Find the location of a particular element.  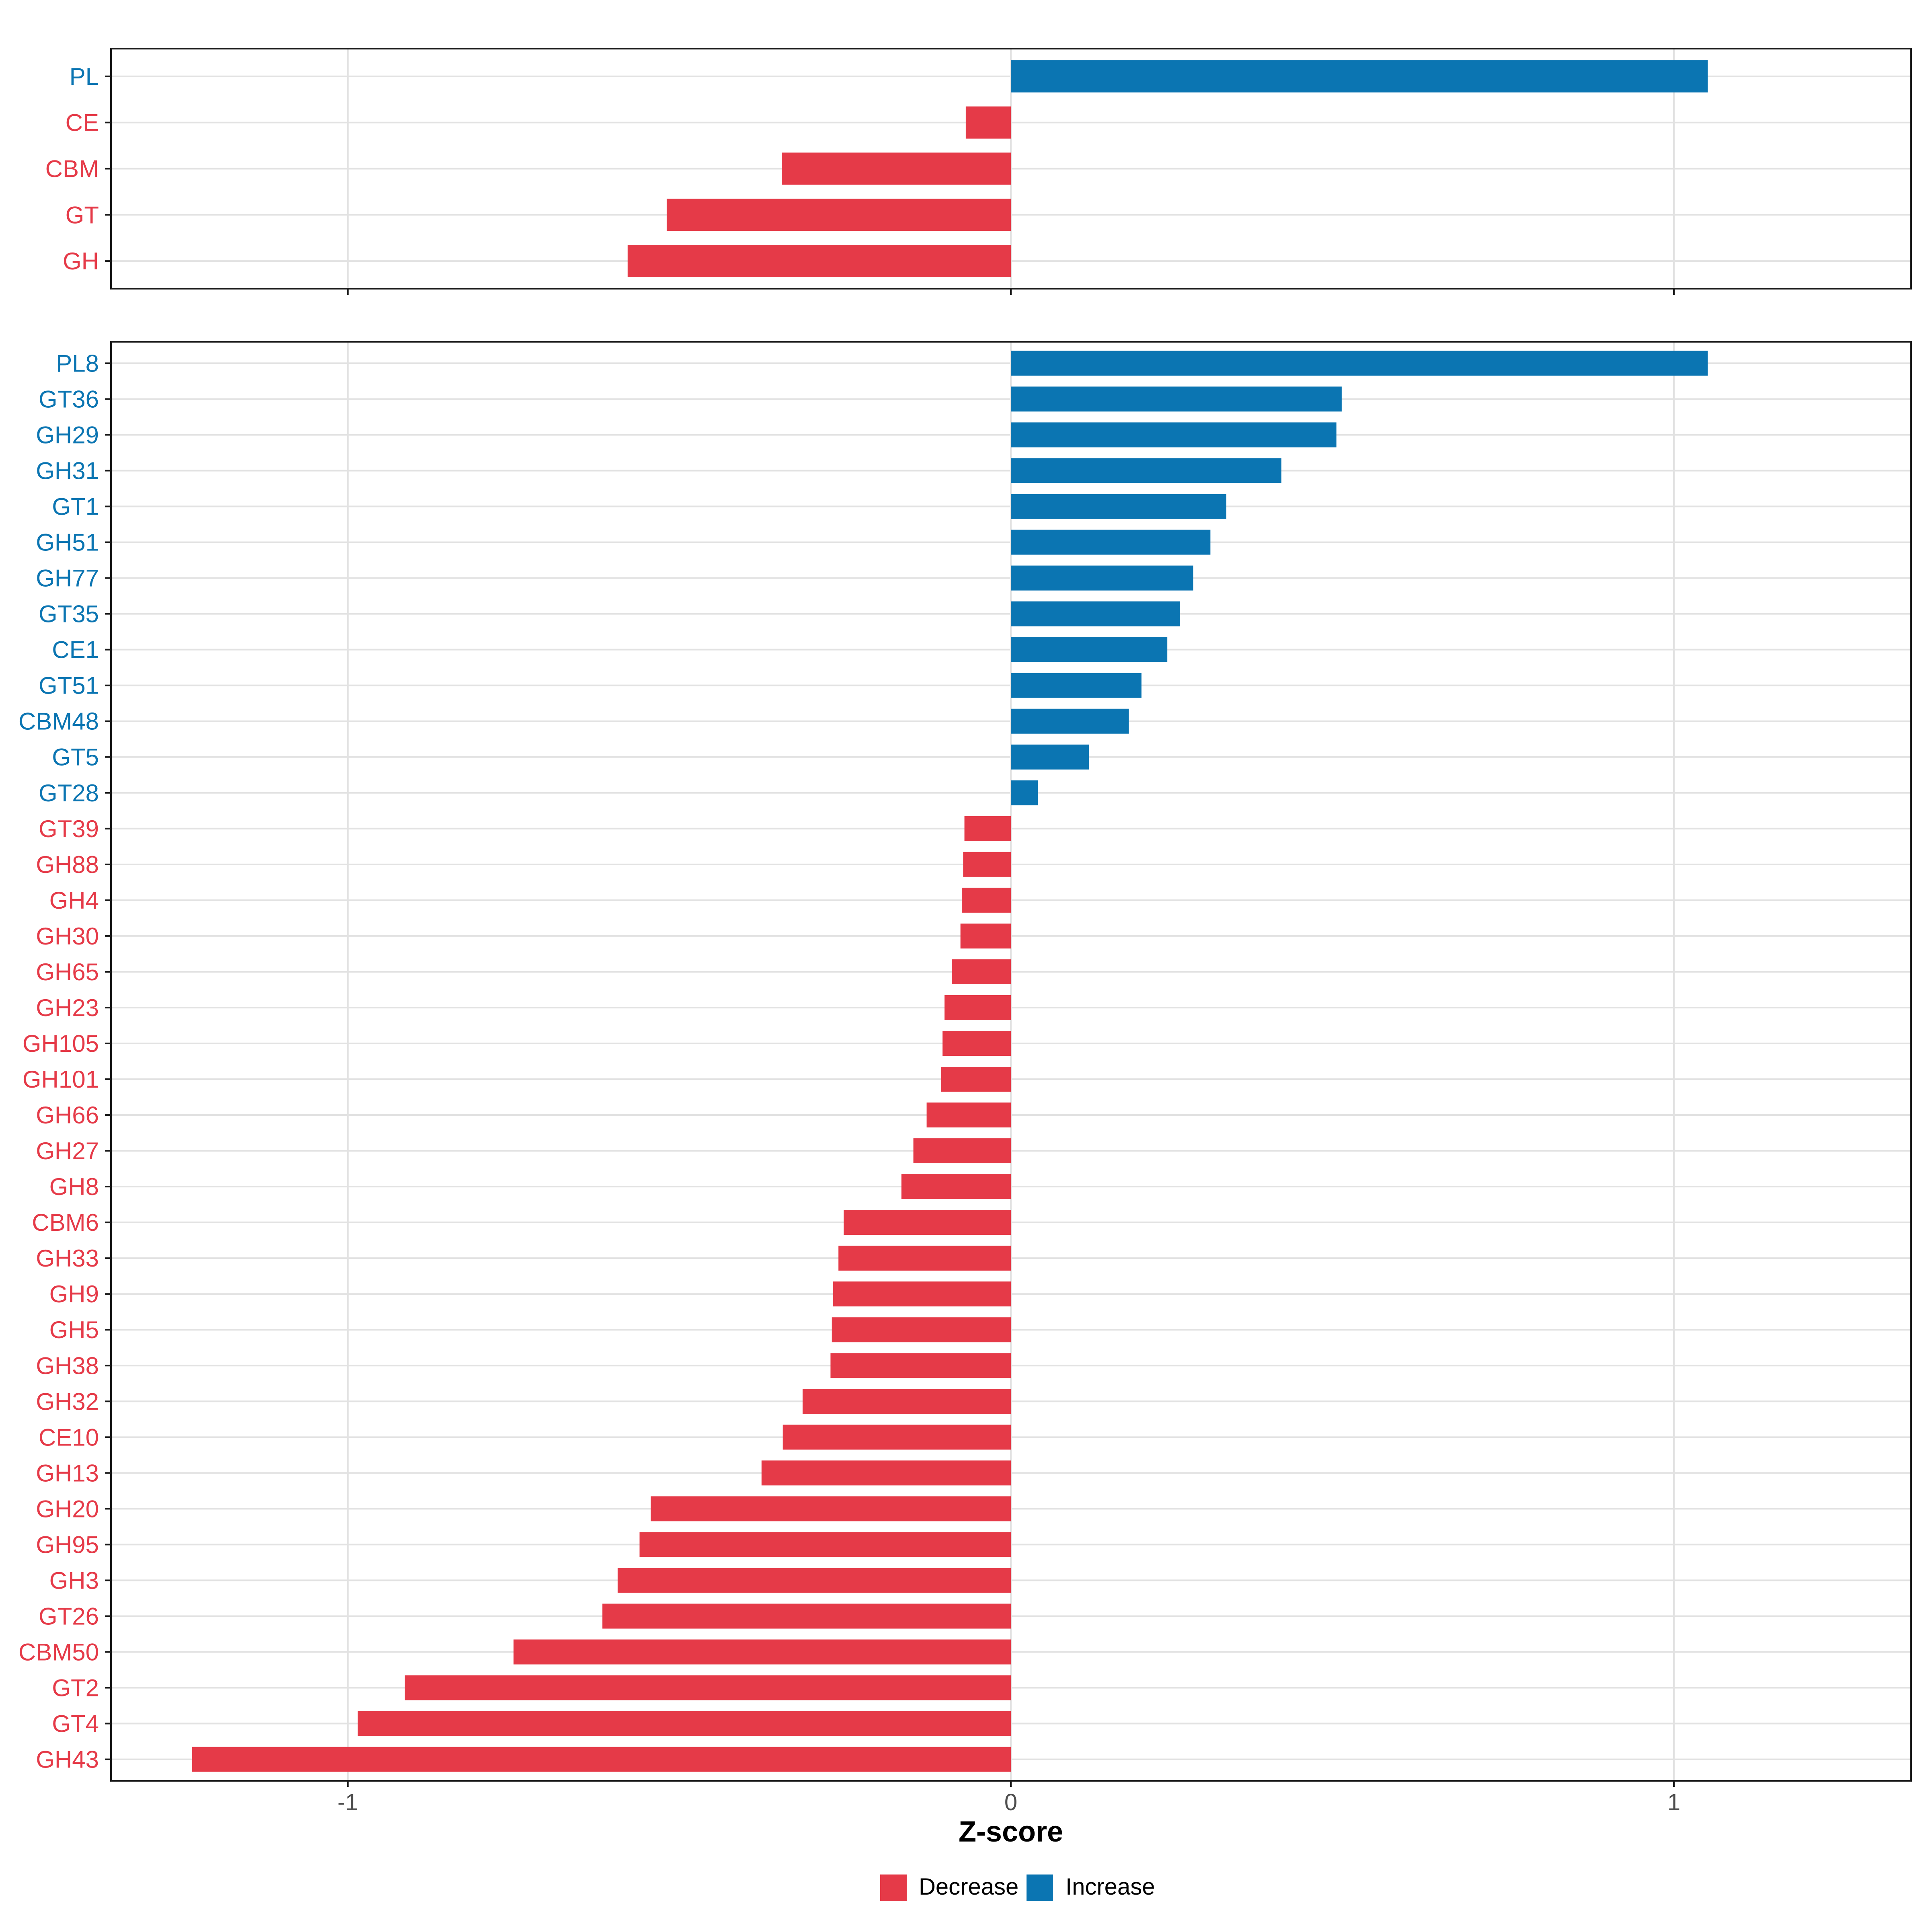

bar-GH30 is located at coordinates (985, 936).